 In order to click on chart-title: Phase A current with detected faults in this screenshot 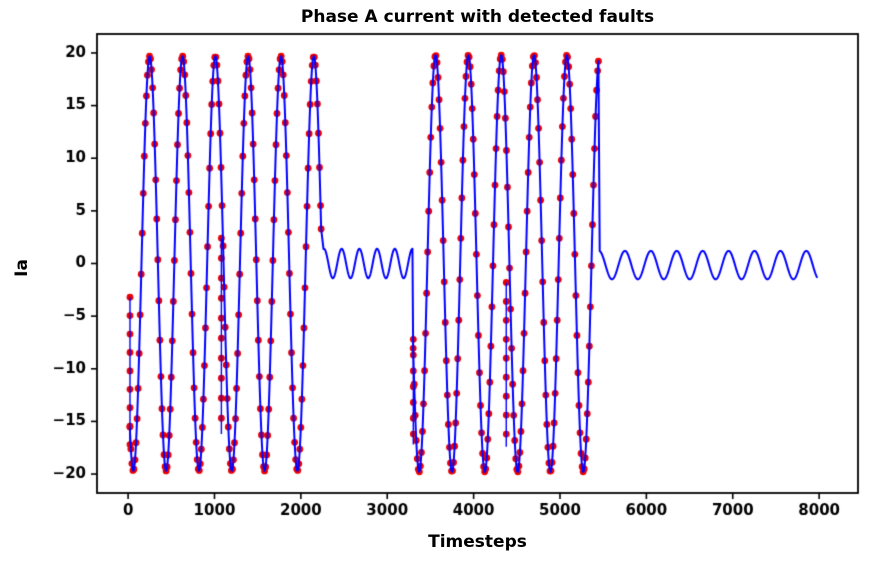, I will do `click(477, 17)`.